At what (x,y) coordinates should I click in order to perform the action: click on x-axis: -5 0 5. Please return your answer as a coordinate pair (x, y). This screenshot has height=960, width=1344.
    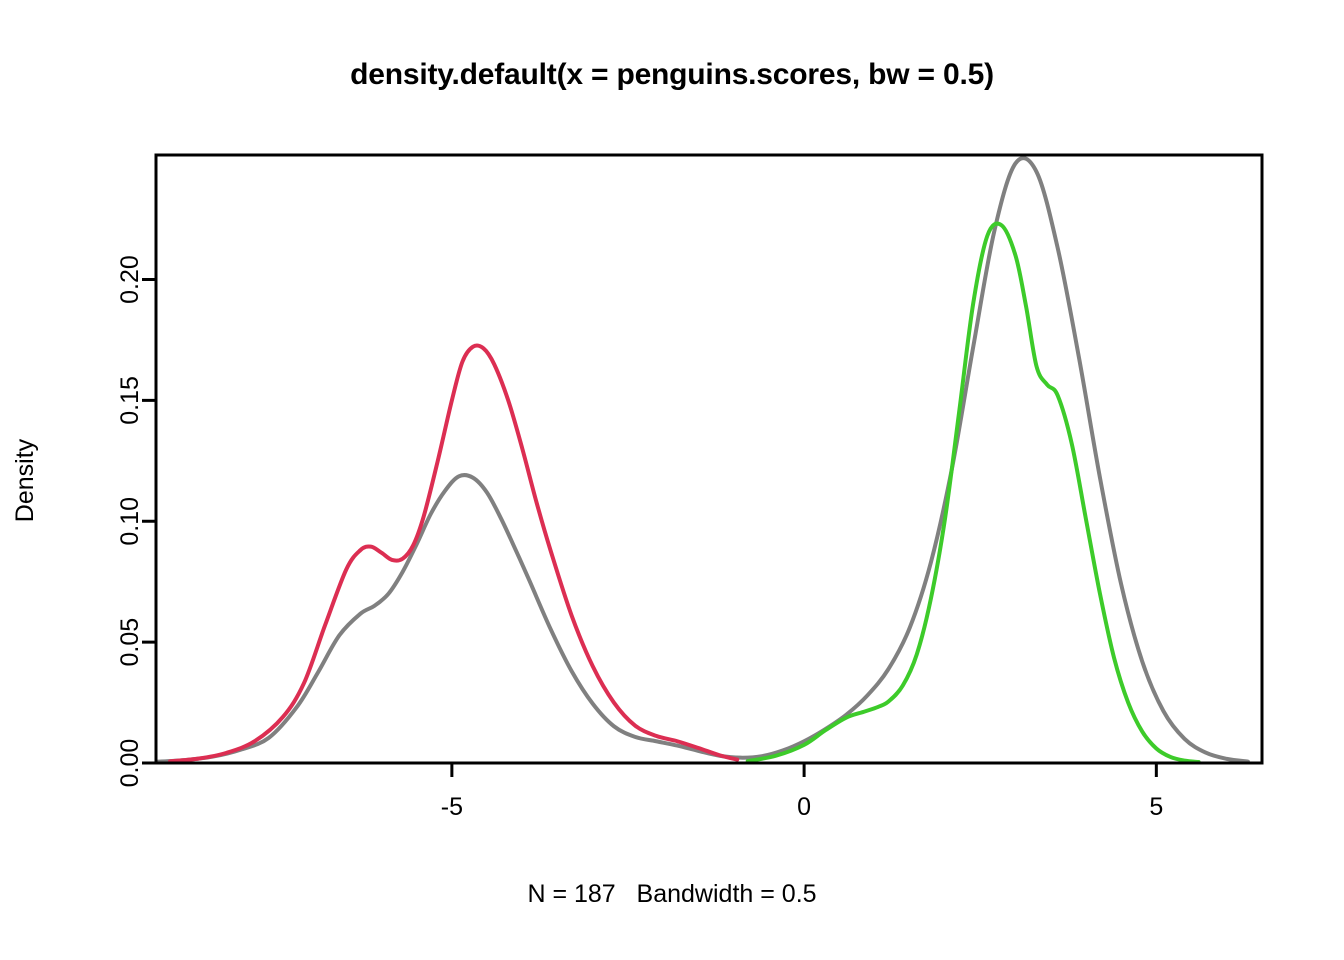
    Looking at the image, I should click on (802, 792).